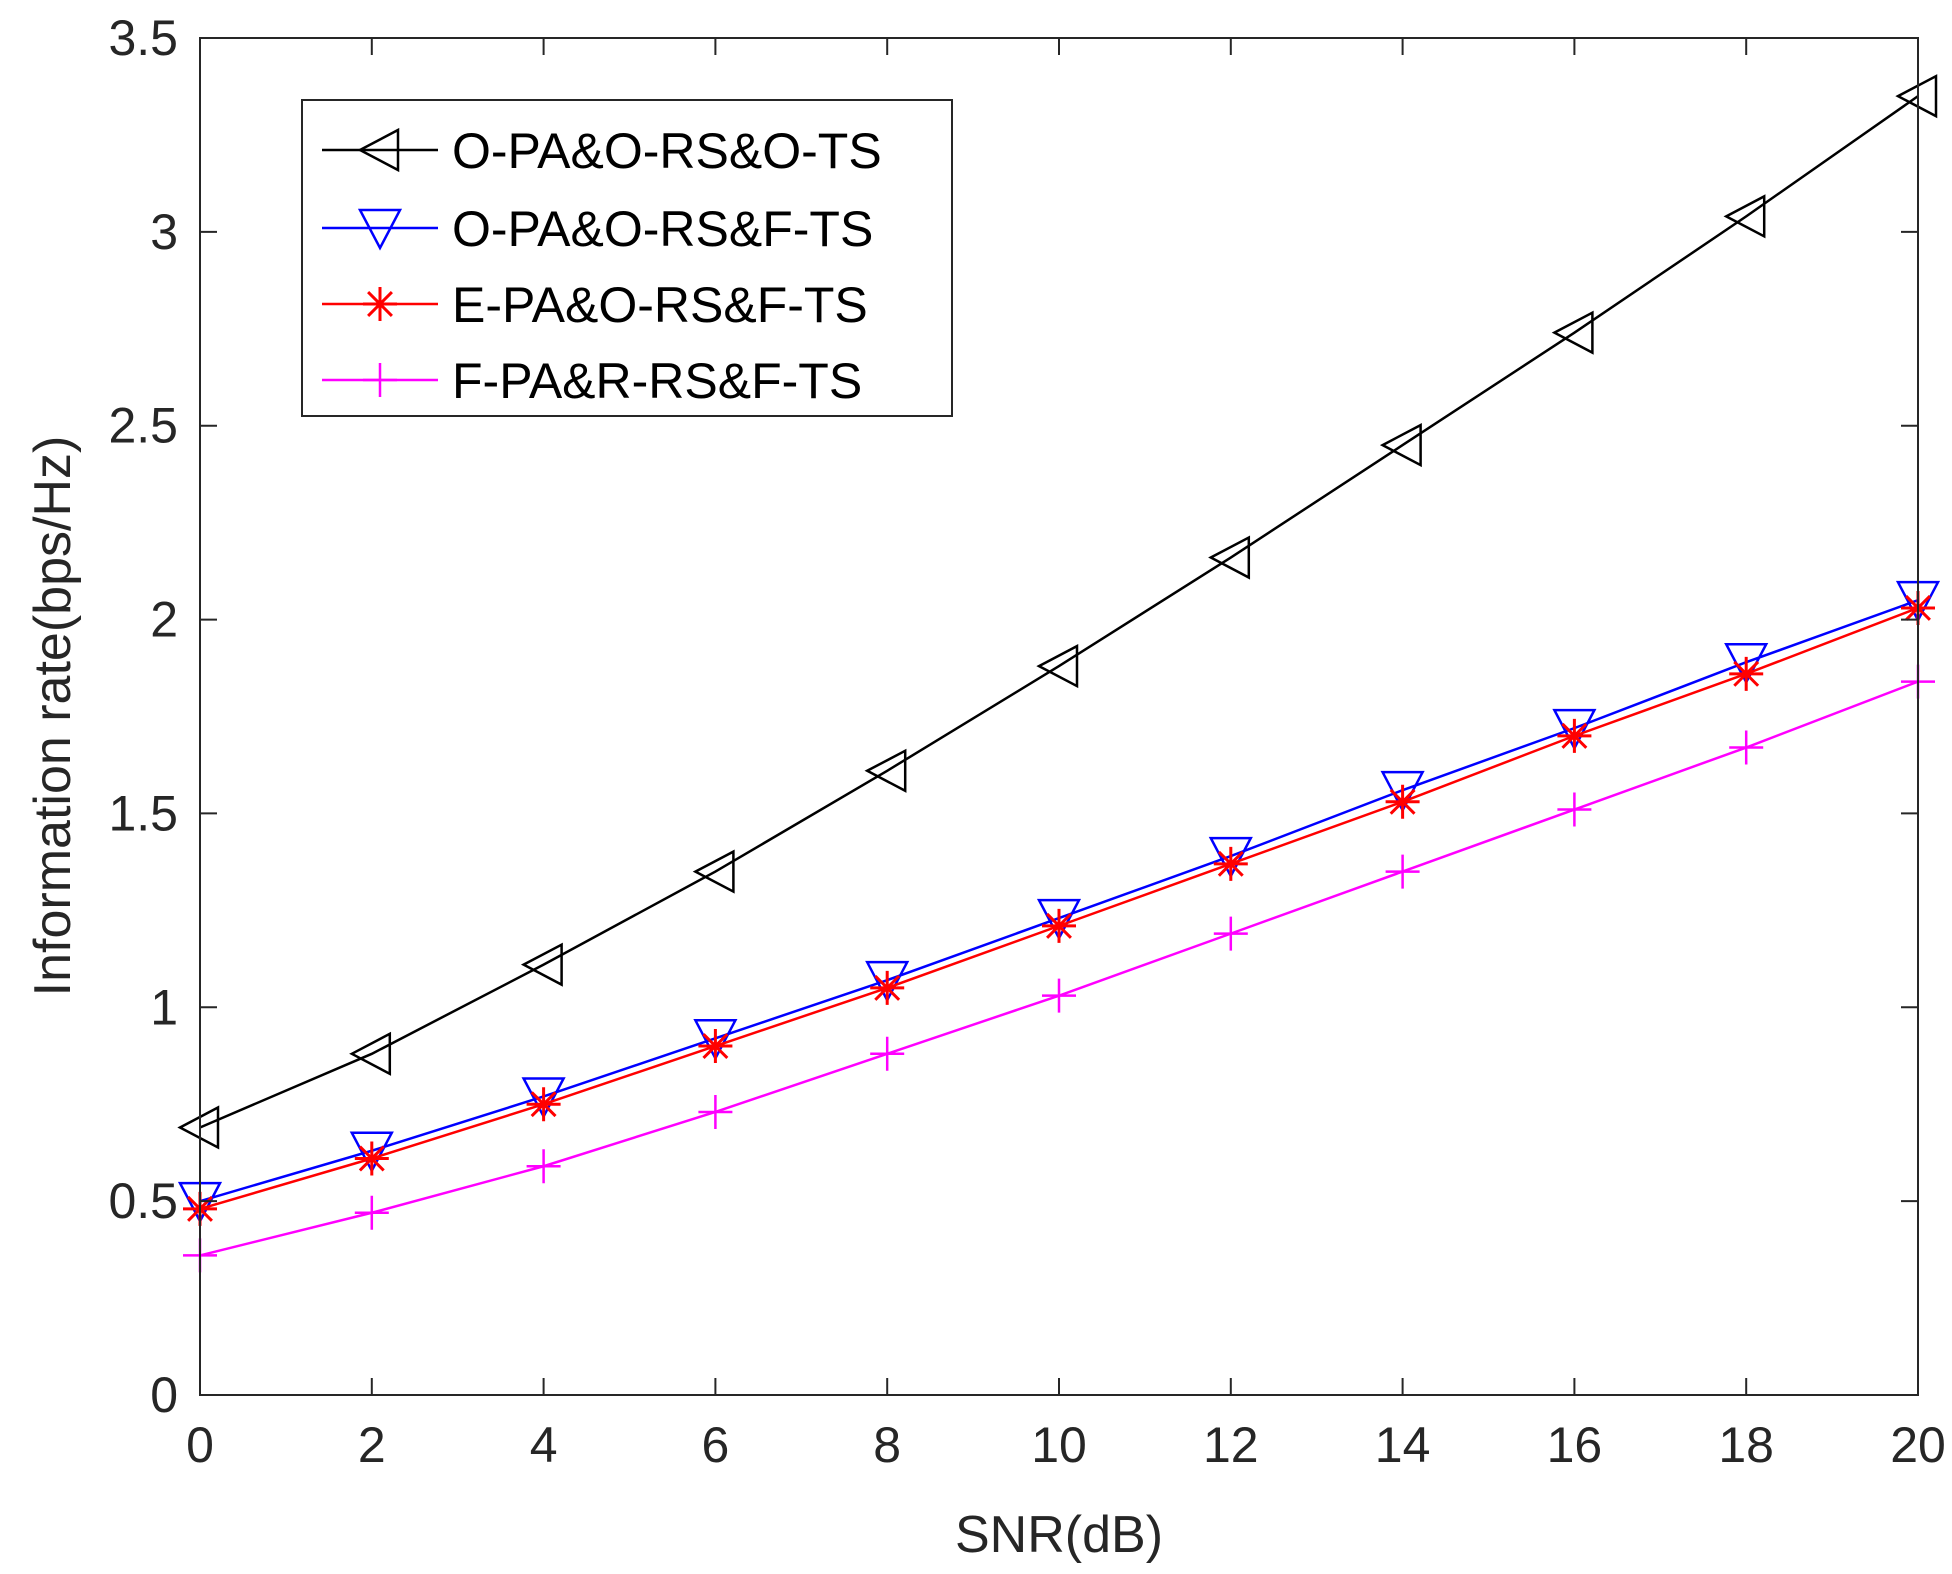 The height and width of the screenshot is (1574, 1952). Describe the element at coordinates (164, 1007) in the screenshot. I see `y-tick-label: 1` at that location.